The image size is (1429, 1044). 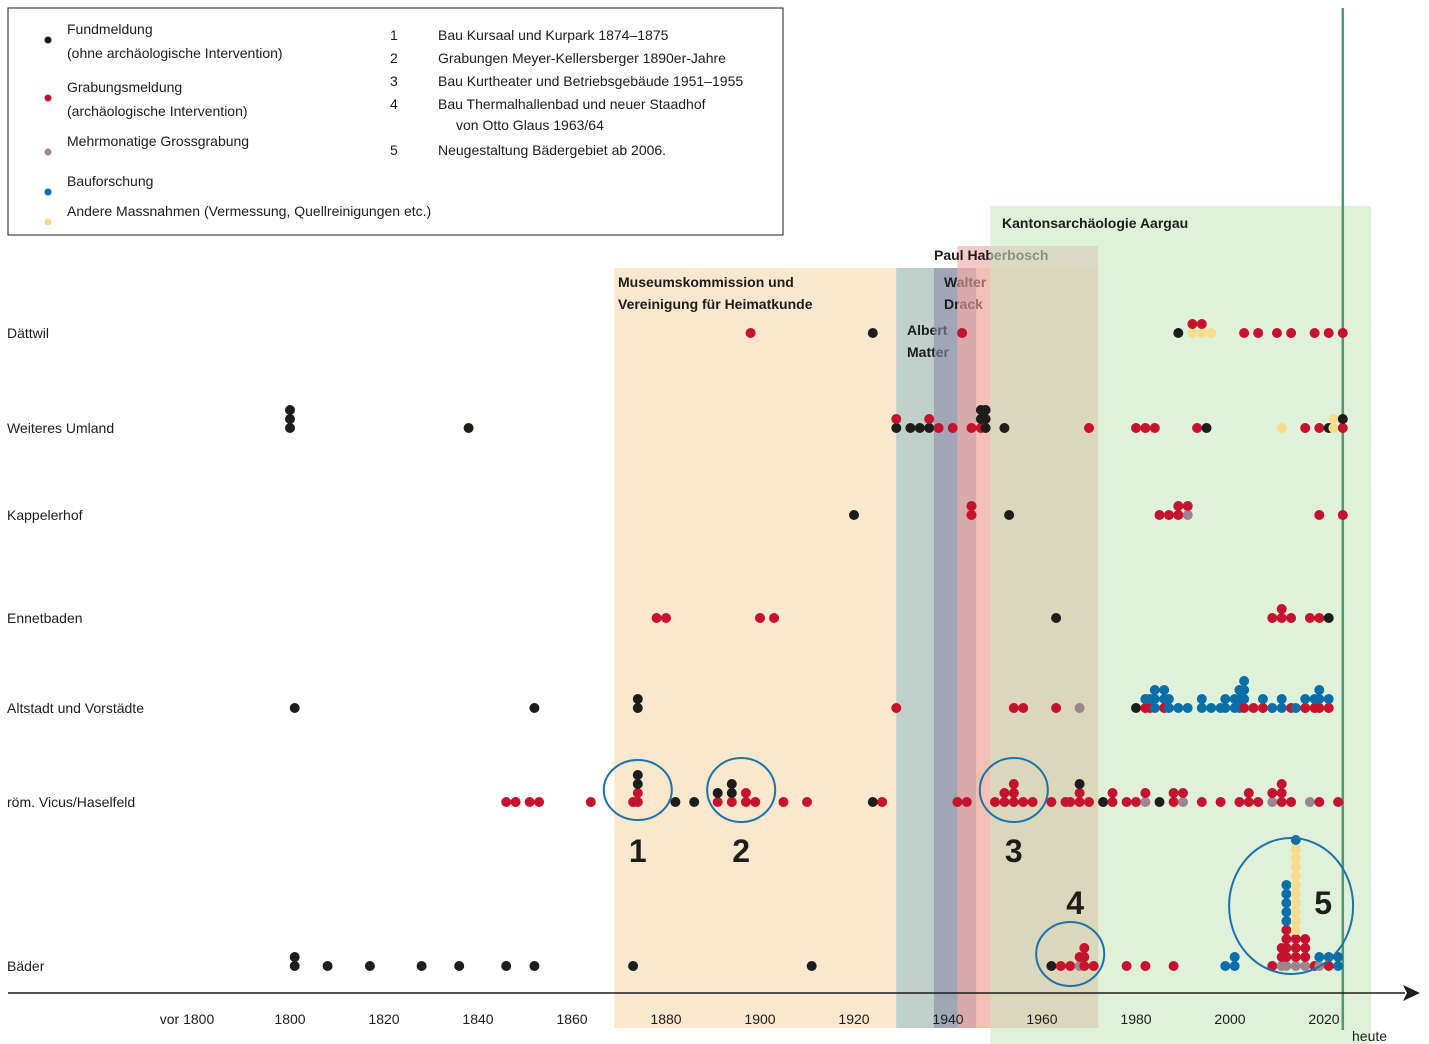 I want to click on category-label-d-ttwil: Dättwil, so click(x=28, y=333).